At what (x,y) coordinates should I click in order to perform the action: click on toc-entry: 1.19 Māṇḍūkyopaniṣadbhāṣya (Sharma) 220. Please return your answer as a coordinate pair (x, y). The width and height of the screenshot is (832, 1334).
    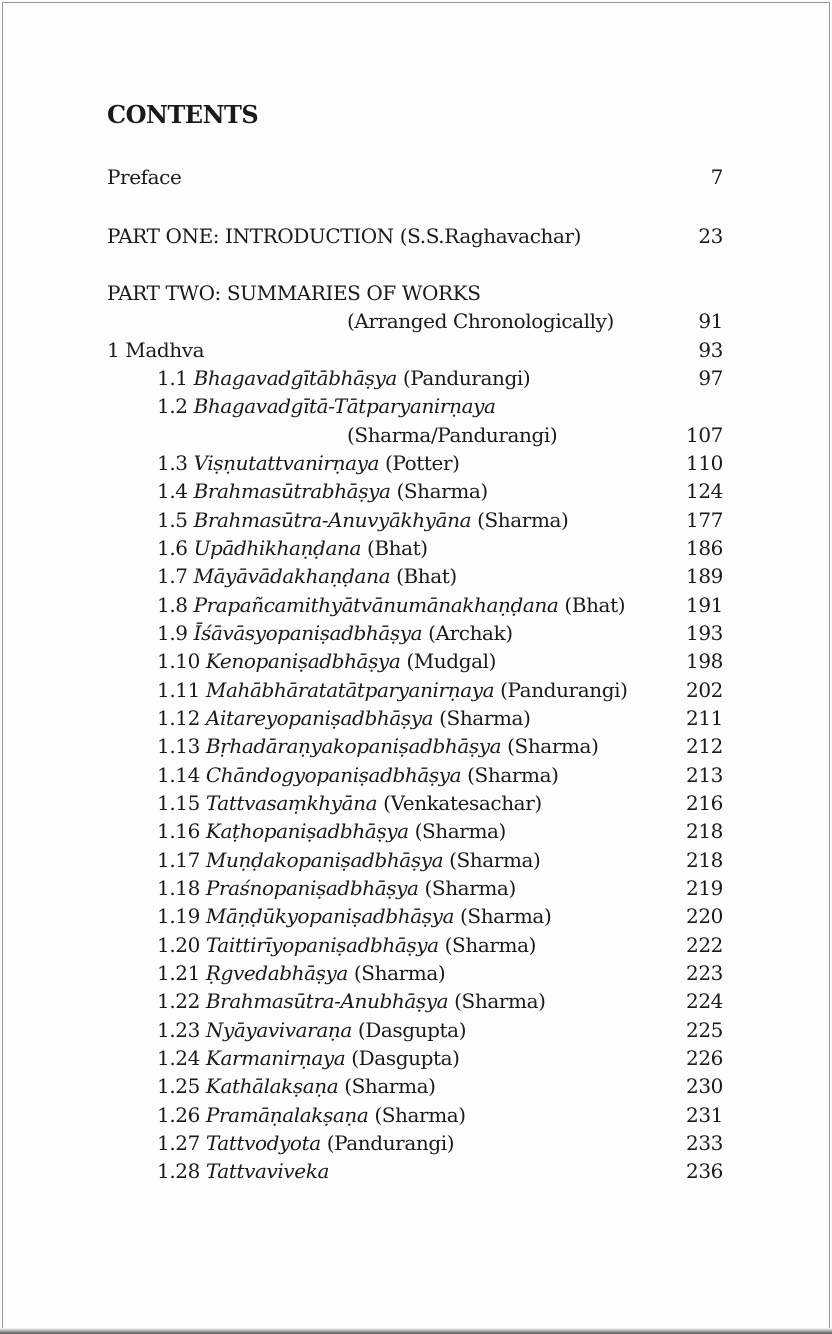
    Looking at the image, I should click on (415, 916).